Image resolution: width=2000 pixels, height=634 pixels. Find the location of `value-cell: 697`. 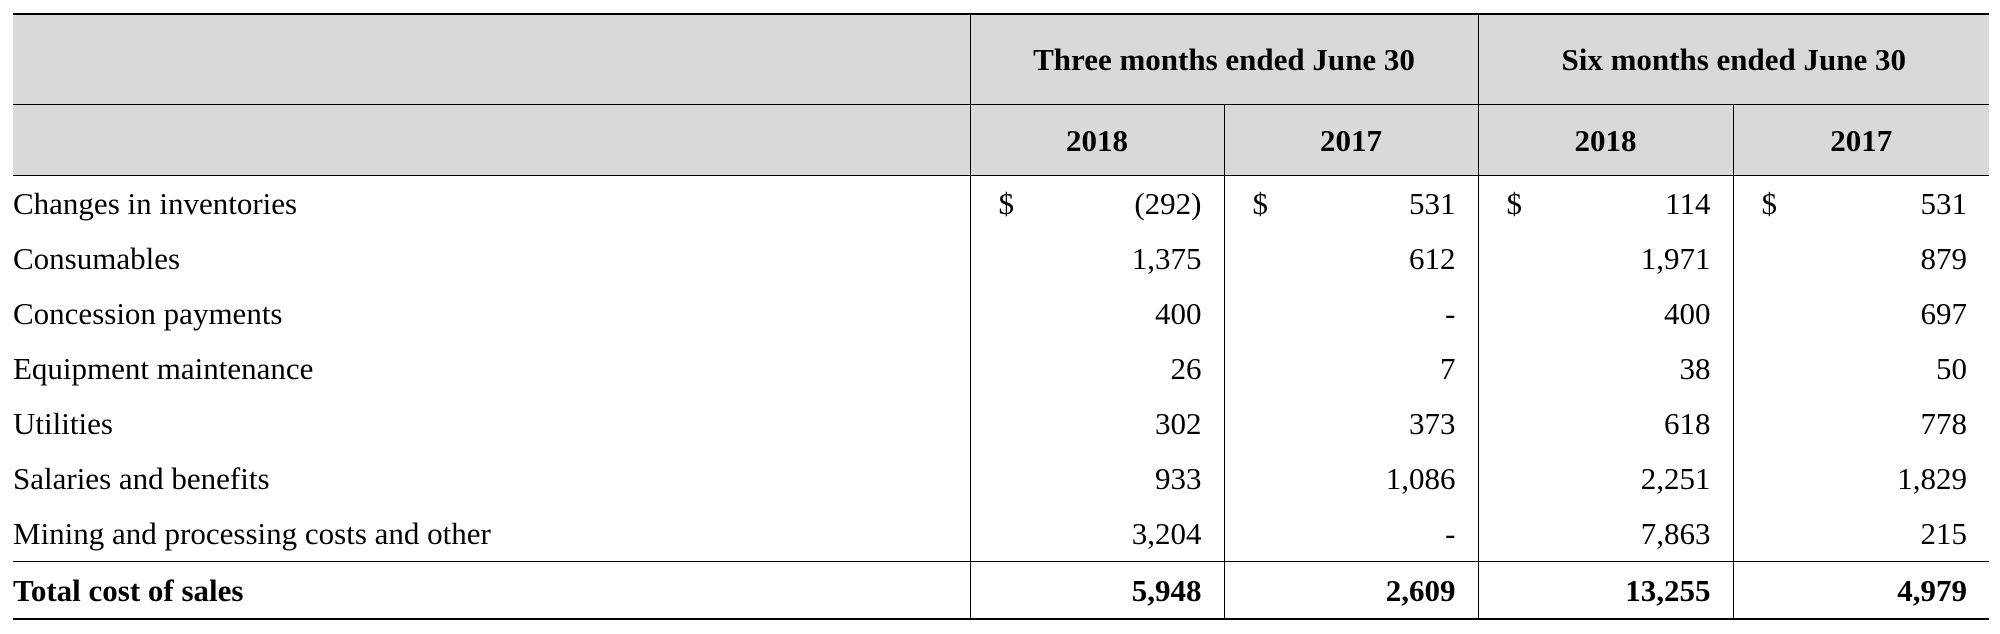

value-cell: 697 is located at coordinates (1944, 313).